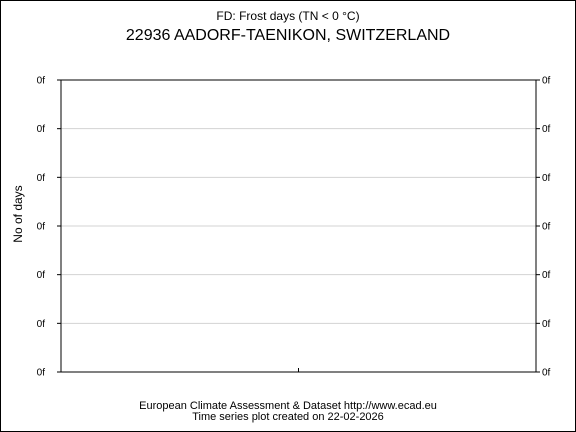  What do you see at coordinates (288, 417) in the screenshot?
I see `footer-created: Time series plot created on 22-02-2026` at bounding box center [288, 417].